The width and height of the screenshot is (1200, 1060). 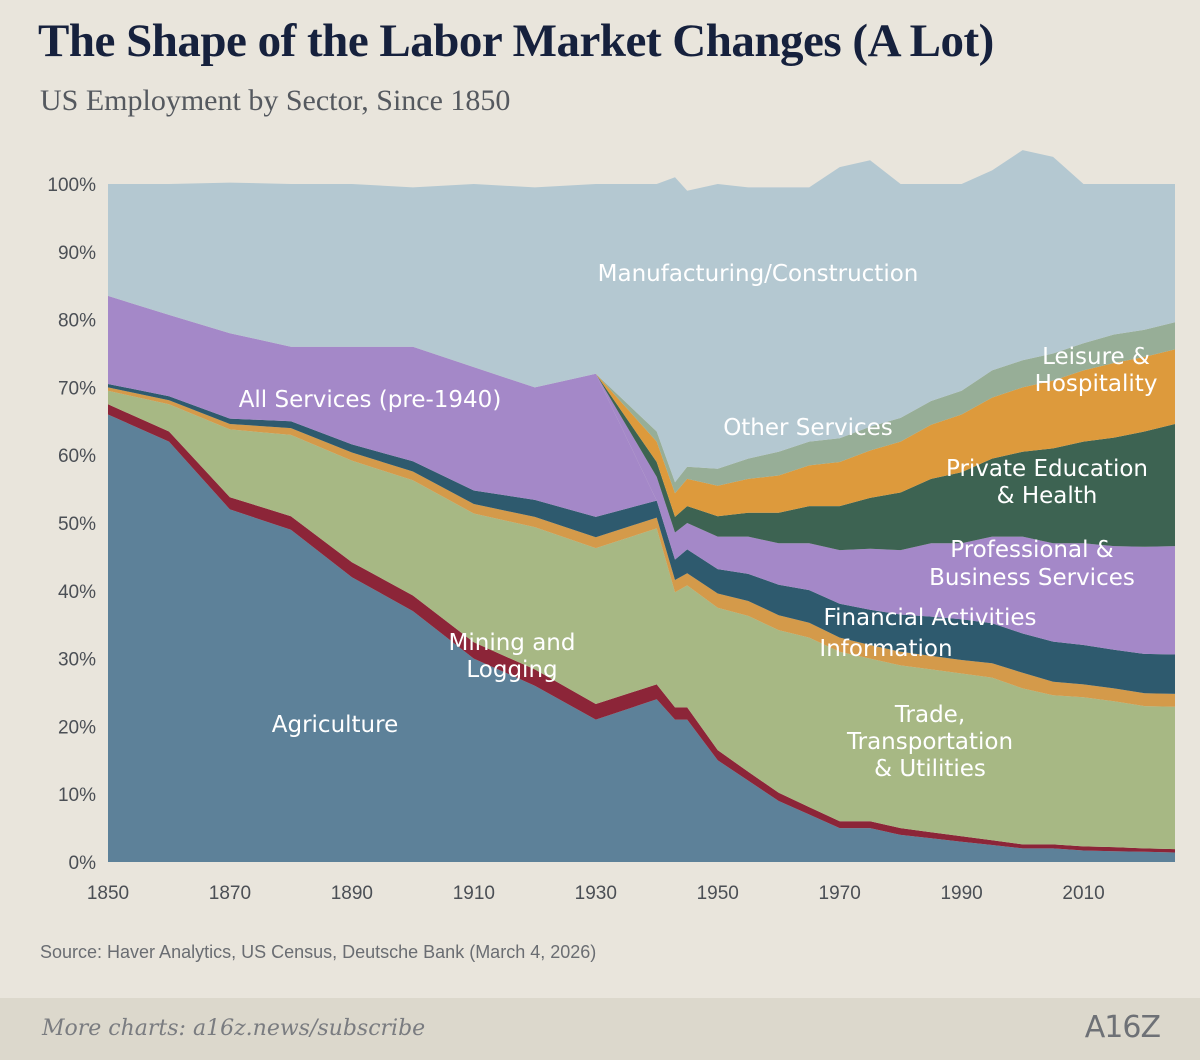 I want to click on subscribe-link: More charts: a16z.news/subscribe, so click(x=234, y=1028).